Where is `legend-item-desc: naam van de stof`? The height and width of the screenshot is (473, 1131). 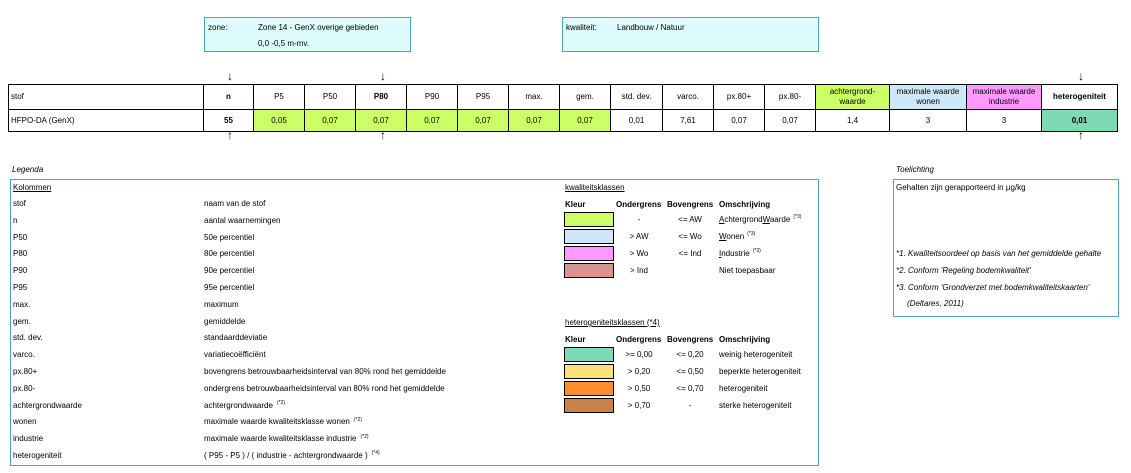
legend-item-desc: naam van de stof is located at coordinates (234, 204).